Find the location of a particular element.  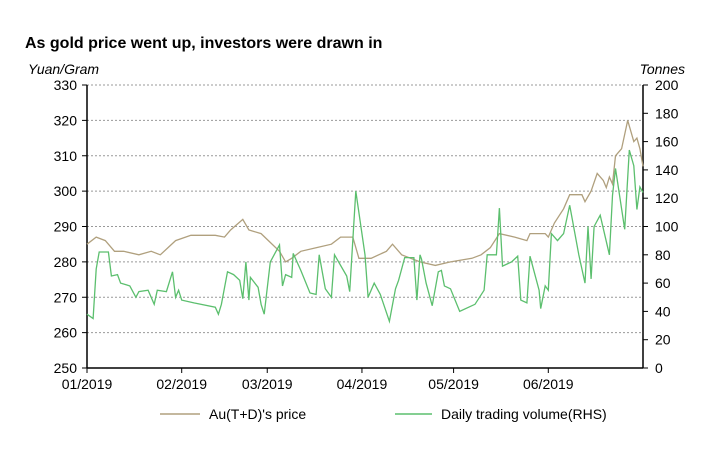

right-tick-label: 0 is located at coordinates (659, 368).